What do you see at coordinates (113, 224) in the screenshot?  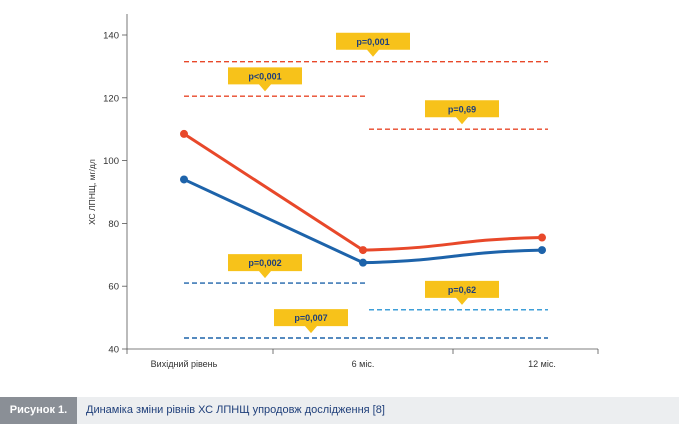 I see `y-tick-label: 80` at bounding box center [113, 224].